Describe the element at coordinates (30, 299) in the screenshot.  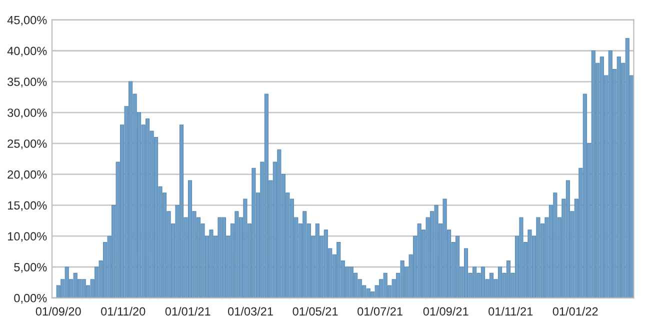
I see `y-tick-label: 0,00%` at that location.